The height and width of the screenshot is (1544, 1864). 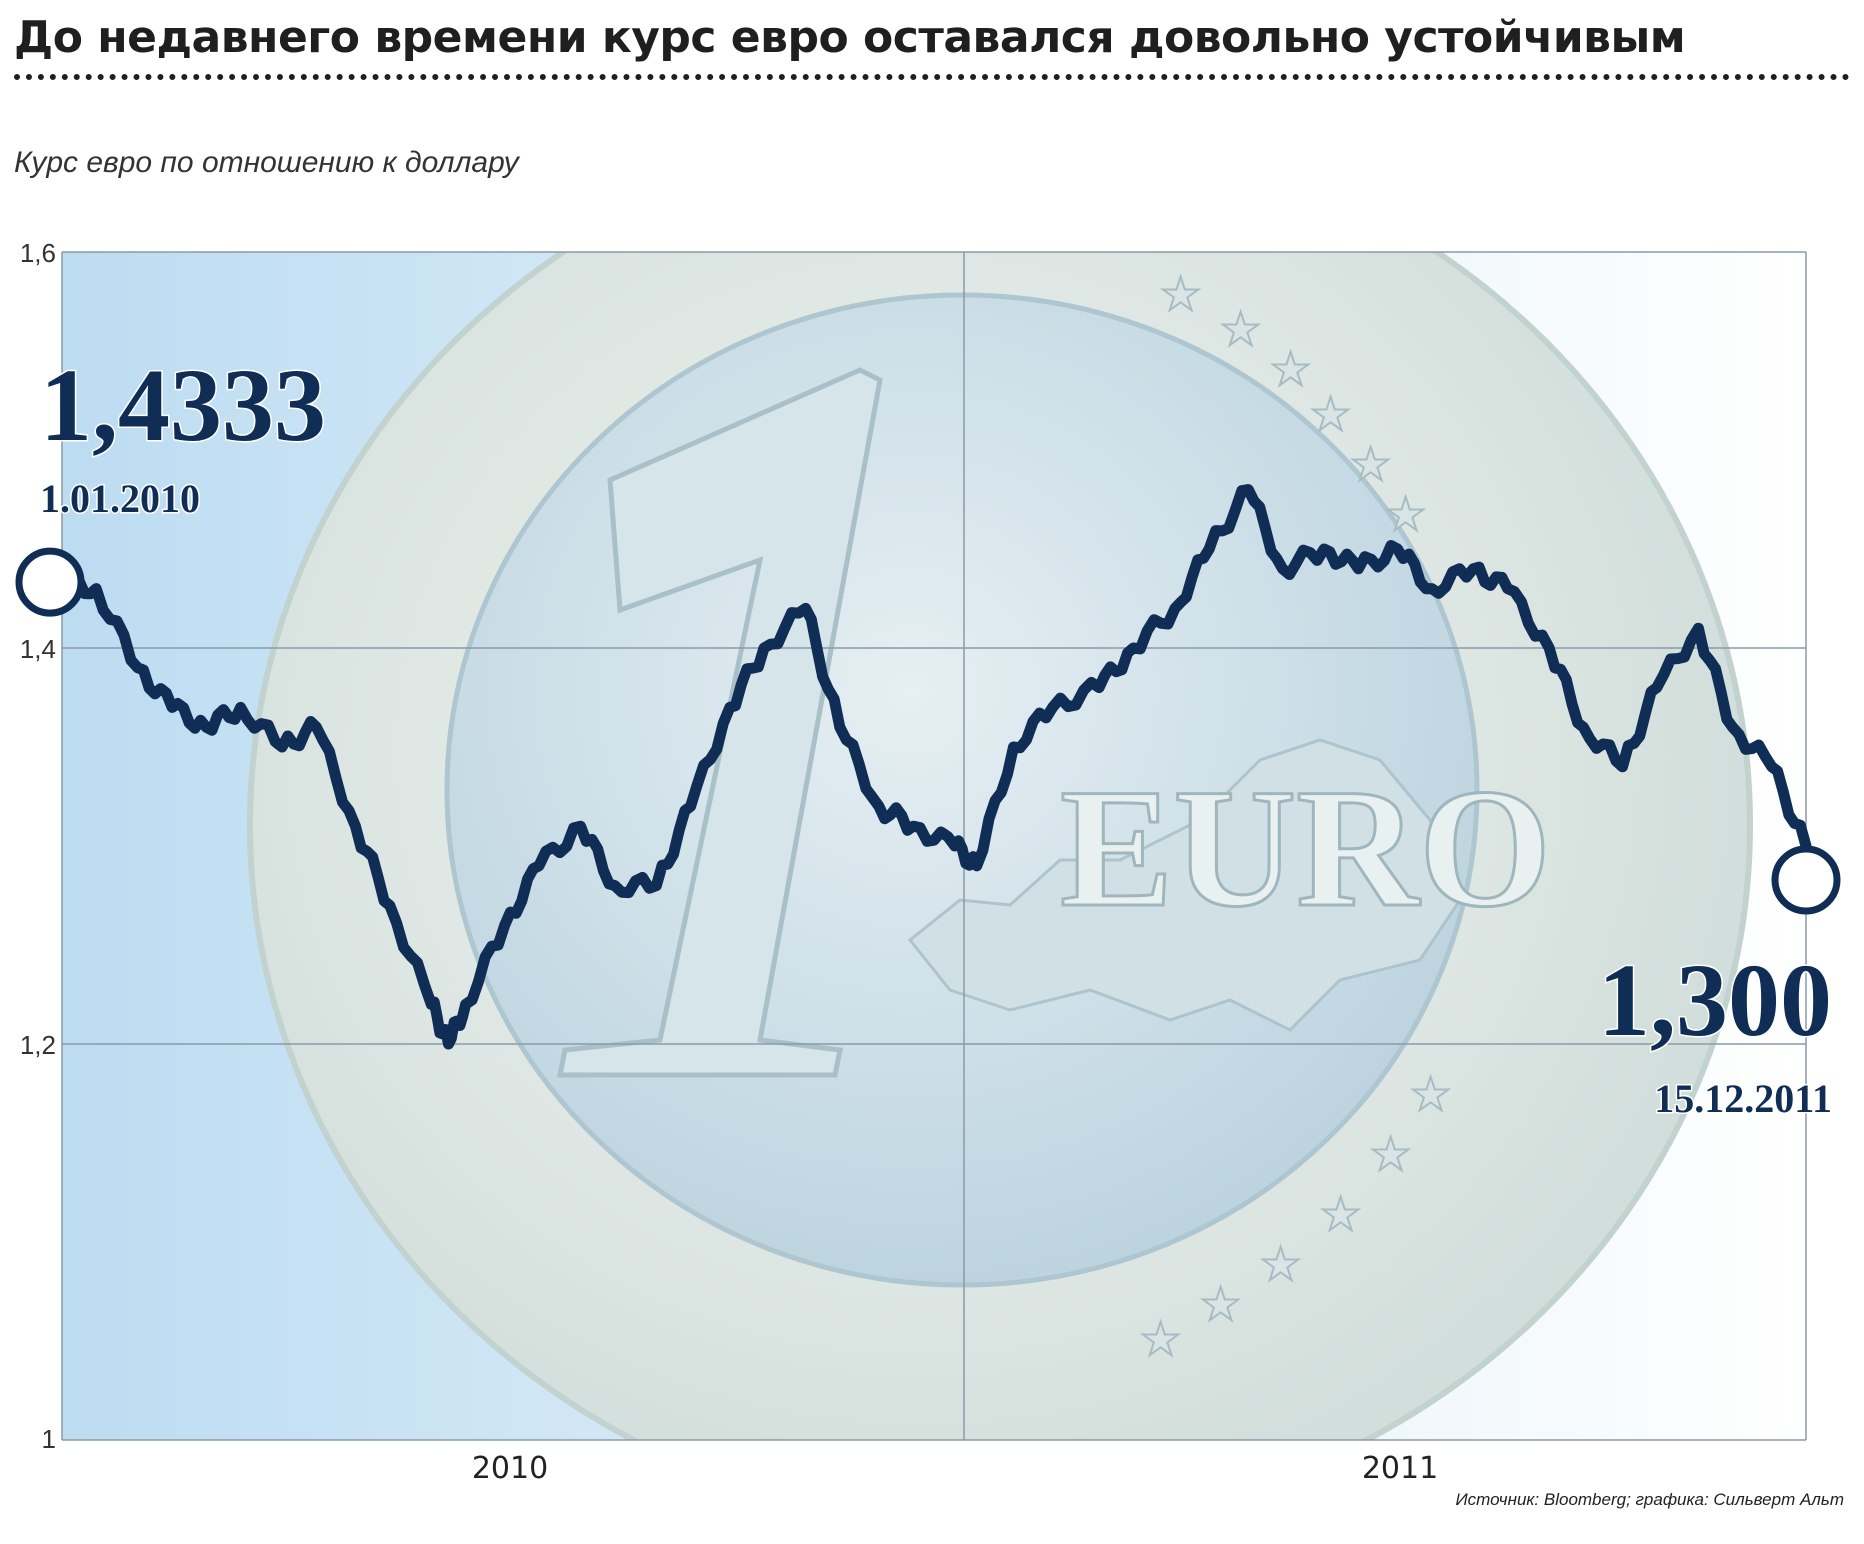 I want to click on chart-subtitle: Курс евро по отношению к доллару, so click(x=266, y=162).